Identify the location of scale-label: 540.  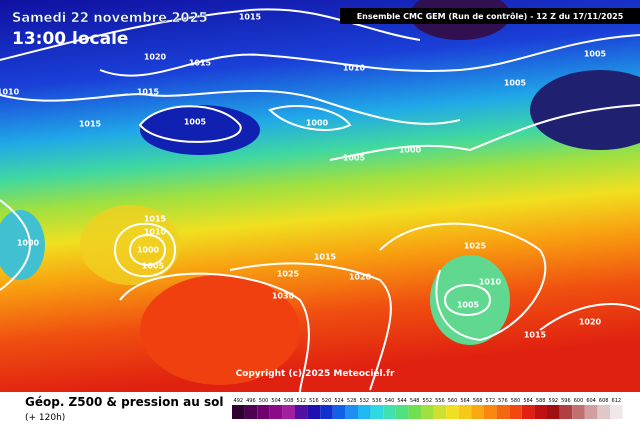
(390, 401).